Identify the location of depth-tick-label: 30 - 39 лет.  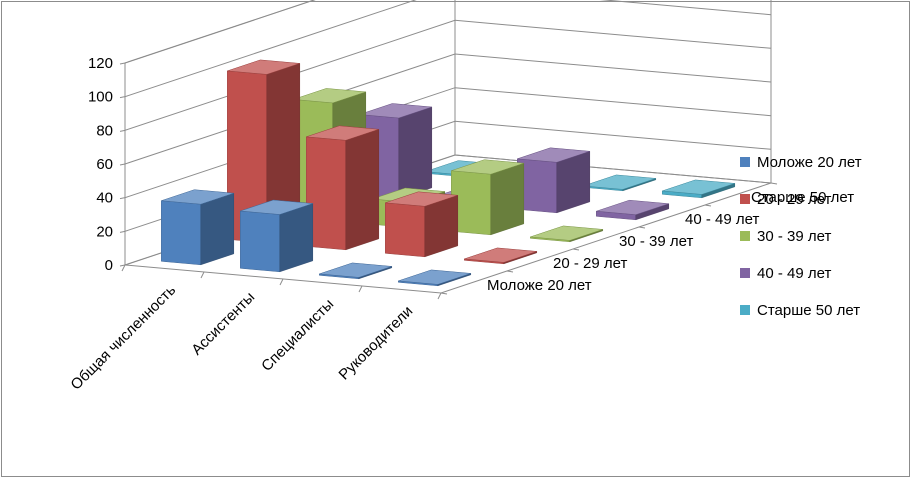
(656, 241).